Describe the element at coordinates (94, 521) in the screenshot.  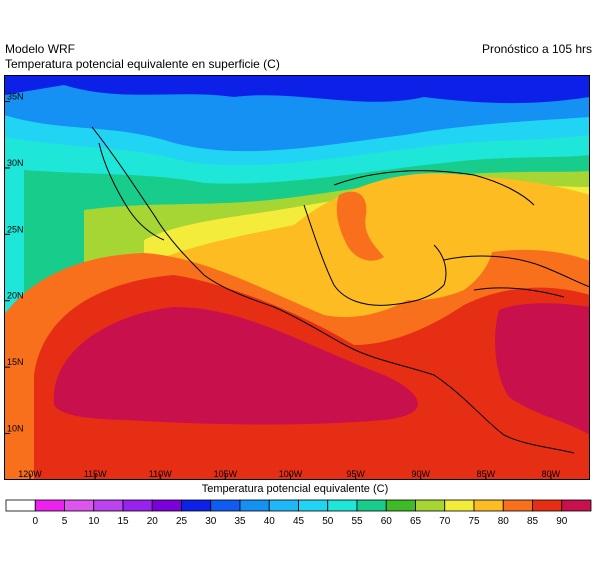
I see `colorbar-level-label: 10` at that location.